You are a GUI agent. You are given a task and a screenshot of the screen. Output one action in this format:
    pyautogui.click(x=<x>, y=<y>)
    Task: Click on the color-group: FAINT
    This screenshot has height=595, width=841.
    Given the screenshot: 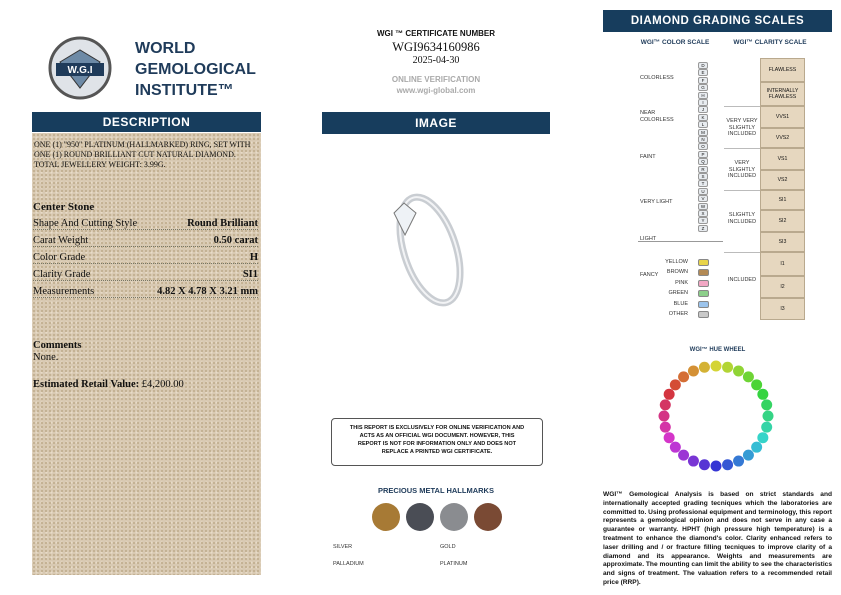 What is the action you would take?
    pyautogui.click(x=648, y=157)
    